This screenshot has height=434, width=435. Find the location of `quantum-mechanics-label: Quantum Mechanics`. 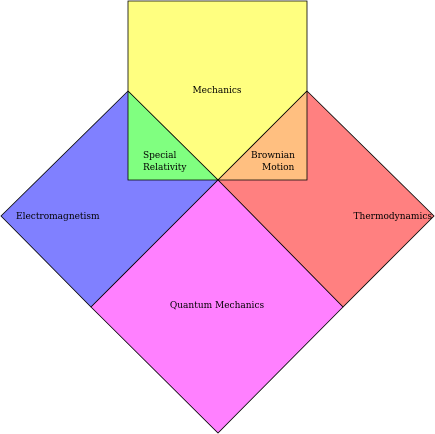

quantum-mechanics-label: Quantum Mechanics is located at coordinates (217, 306).